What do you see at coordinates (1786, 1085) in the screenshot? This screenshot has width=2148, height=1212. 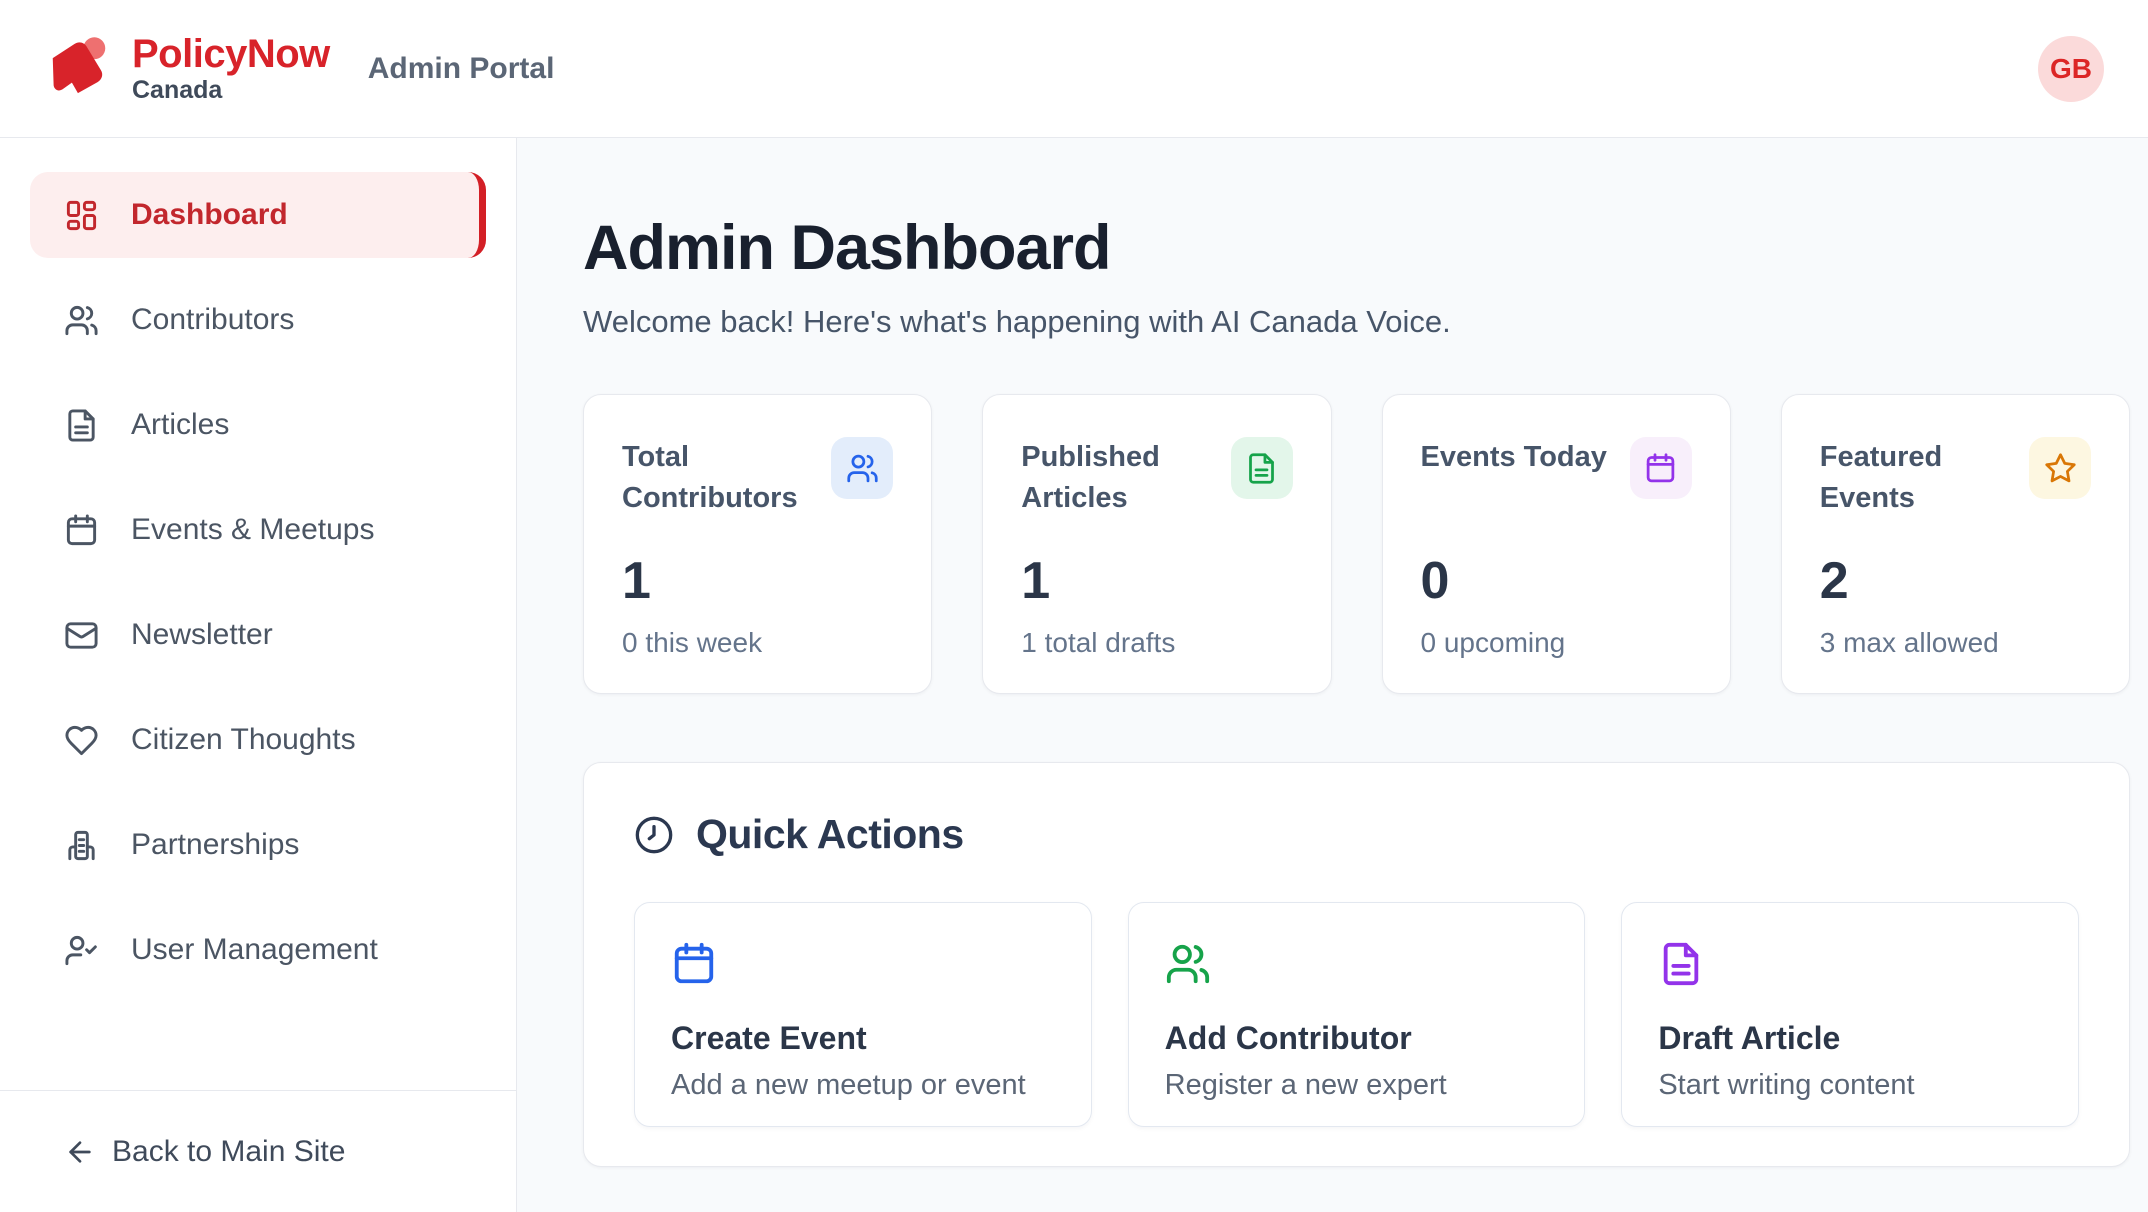 I see `quick-action-subtitle: Start writing content` at bounding box center [1786, 1085].